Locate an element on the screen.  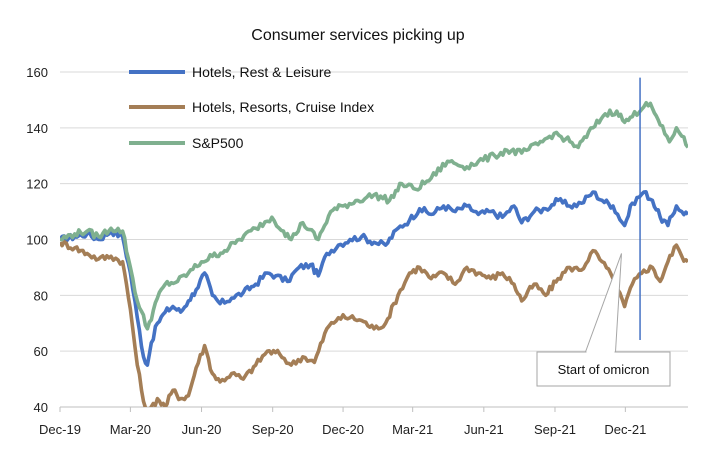
annotations: Start of omicron is located at coordinates (603, 232).